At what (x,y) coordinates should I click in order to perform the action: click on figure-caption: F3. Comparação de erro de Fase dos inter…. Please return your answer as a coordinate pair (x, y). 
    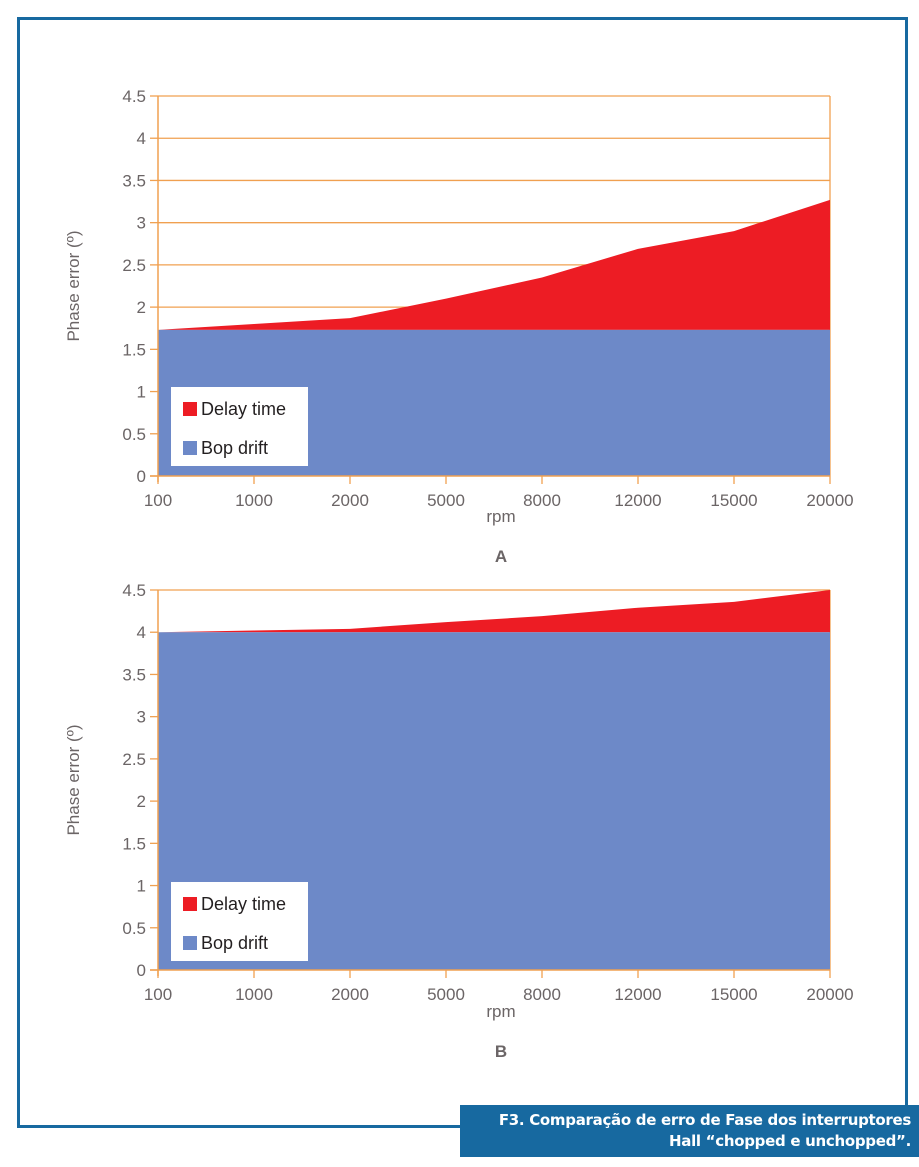
    Looking at the image, I should click on (689, 1131).